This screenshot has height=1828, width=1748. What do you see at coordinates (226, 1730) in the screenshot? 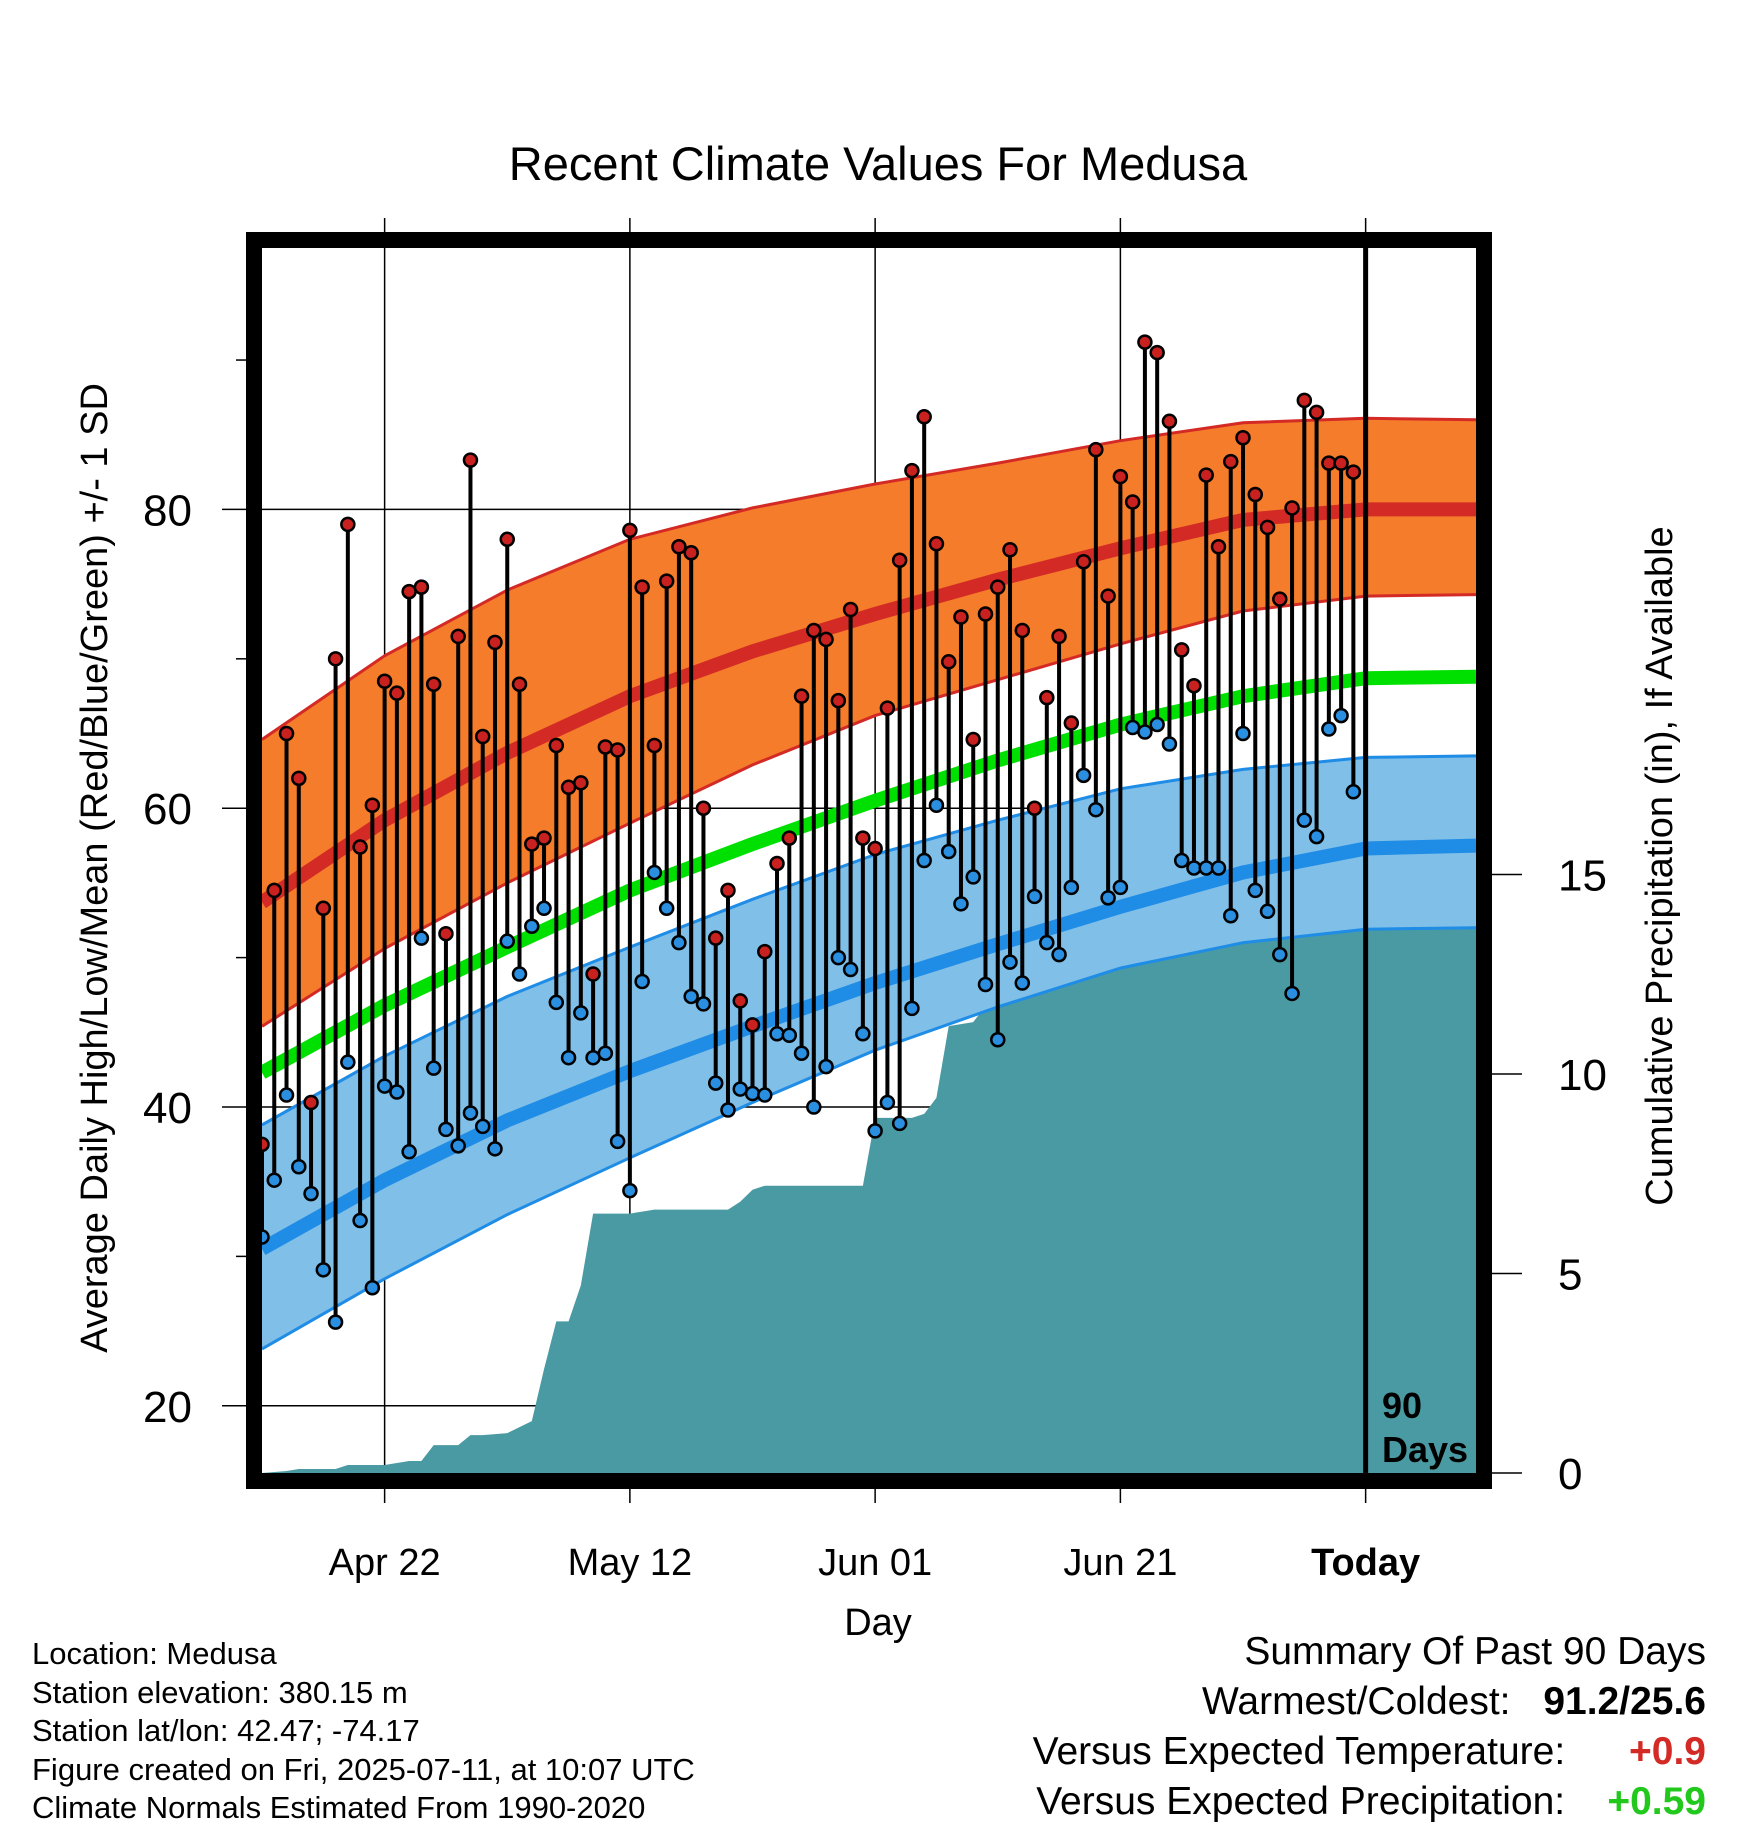
I see `latlon-text: Station lat/lon: 42.47; -74.17` at bounding box center [226, 1730].